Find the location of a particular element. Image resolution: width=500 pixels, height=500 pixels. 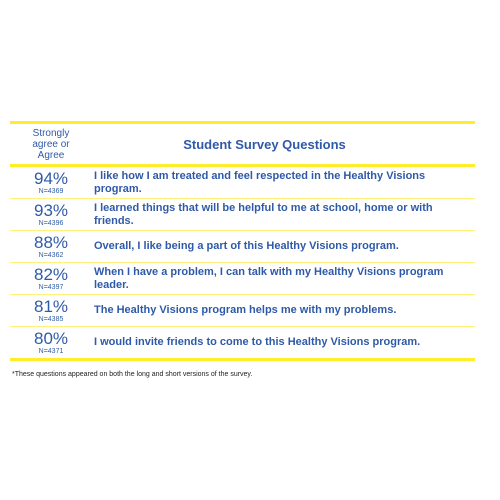

percent-cell: 94% N=4369 is located at coordinates (51, 182).